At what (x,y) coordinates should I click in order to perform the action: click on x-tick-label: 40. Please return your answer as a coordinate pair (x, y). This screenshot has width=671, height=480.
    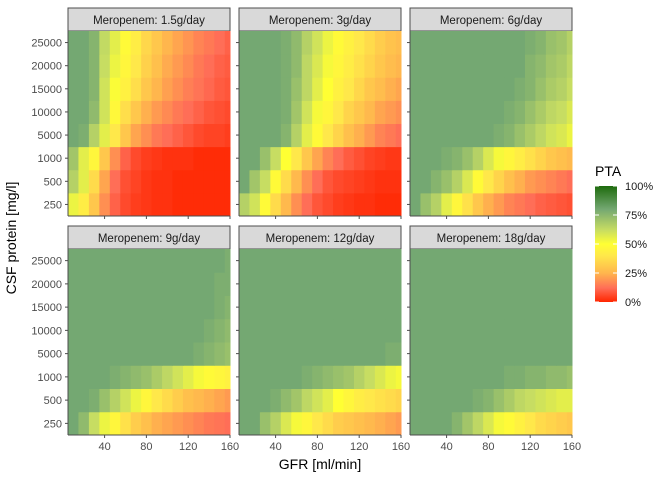
    Looking at the image, I should click on (275, 447).